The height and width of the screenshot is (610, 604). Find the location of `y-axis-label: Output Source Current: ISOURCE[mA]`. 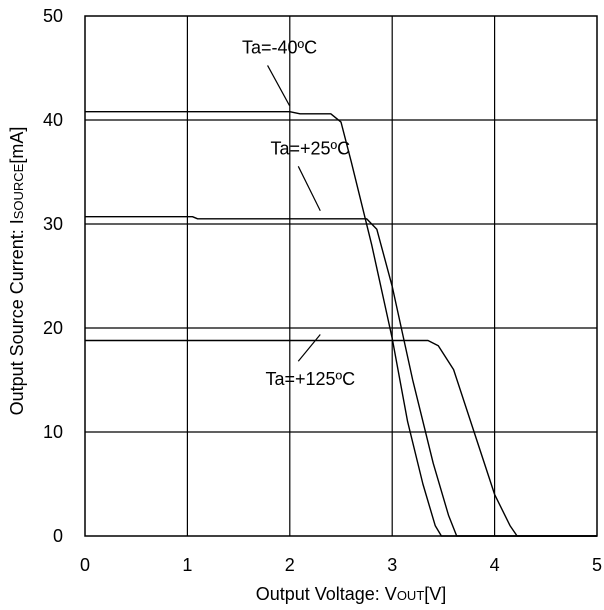

y-axis-label: Output Source Current: ISOURCE[mA] is located at coordinates (17, 271).